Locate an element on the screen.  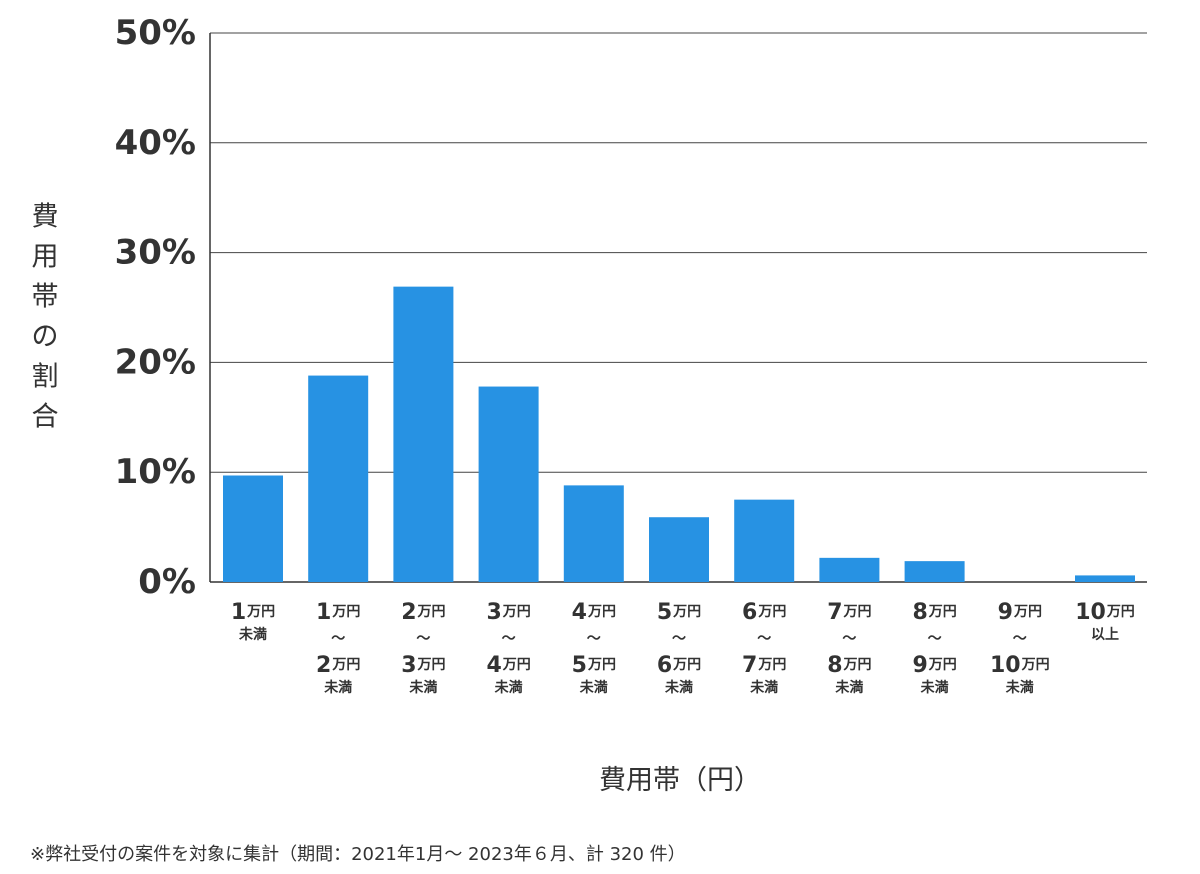
x-axis-label: 費用帯（円） is located at coordinates (680, 780).